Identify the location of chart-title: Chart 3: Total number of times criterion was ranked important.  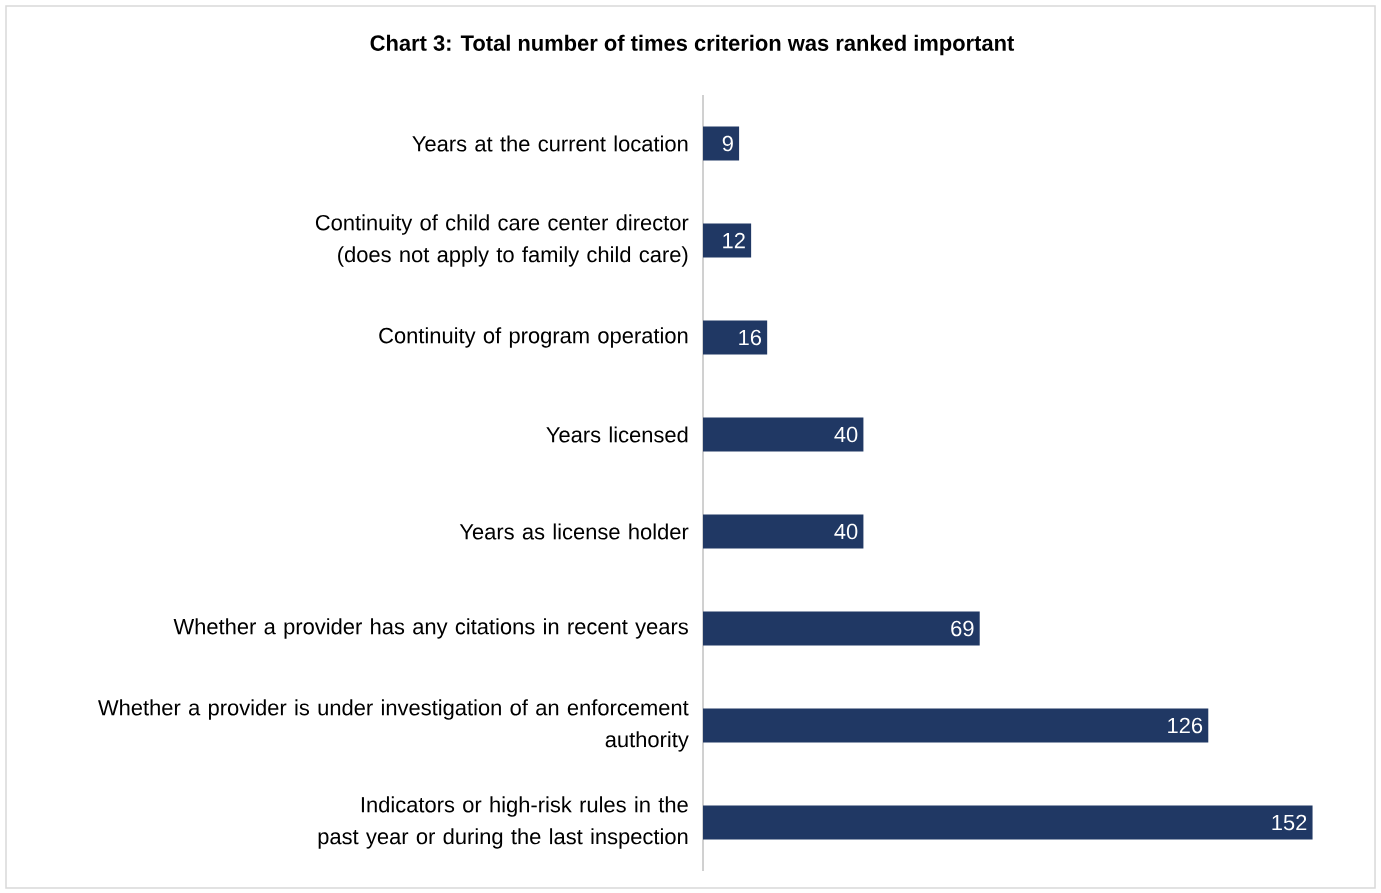
(692, 45).